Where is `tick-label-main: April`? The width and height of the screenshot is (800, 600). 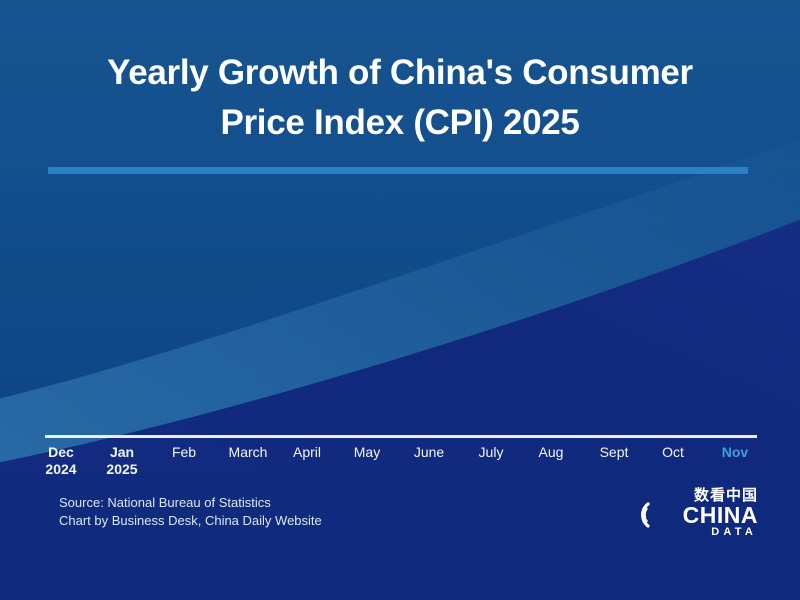 tick-label-main: April is located at coordinates (307, 452).